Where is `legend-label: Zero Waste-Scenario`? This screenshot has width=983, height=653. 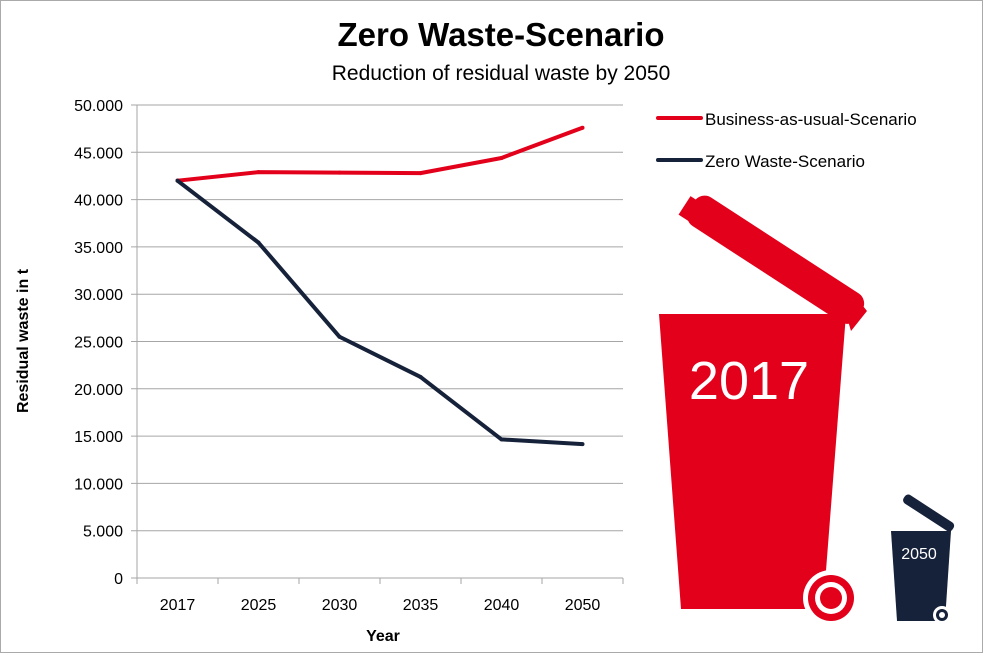
legend-label: Zero Waste-Scenario is located at coordinates (785, 161).